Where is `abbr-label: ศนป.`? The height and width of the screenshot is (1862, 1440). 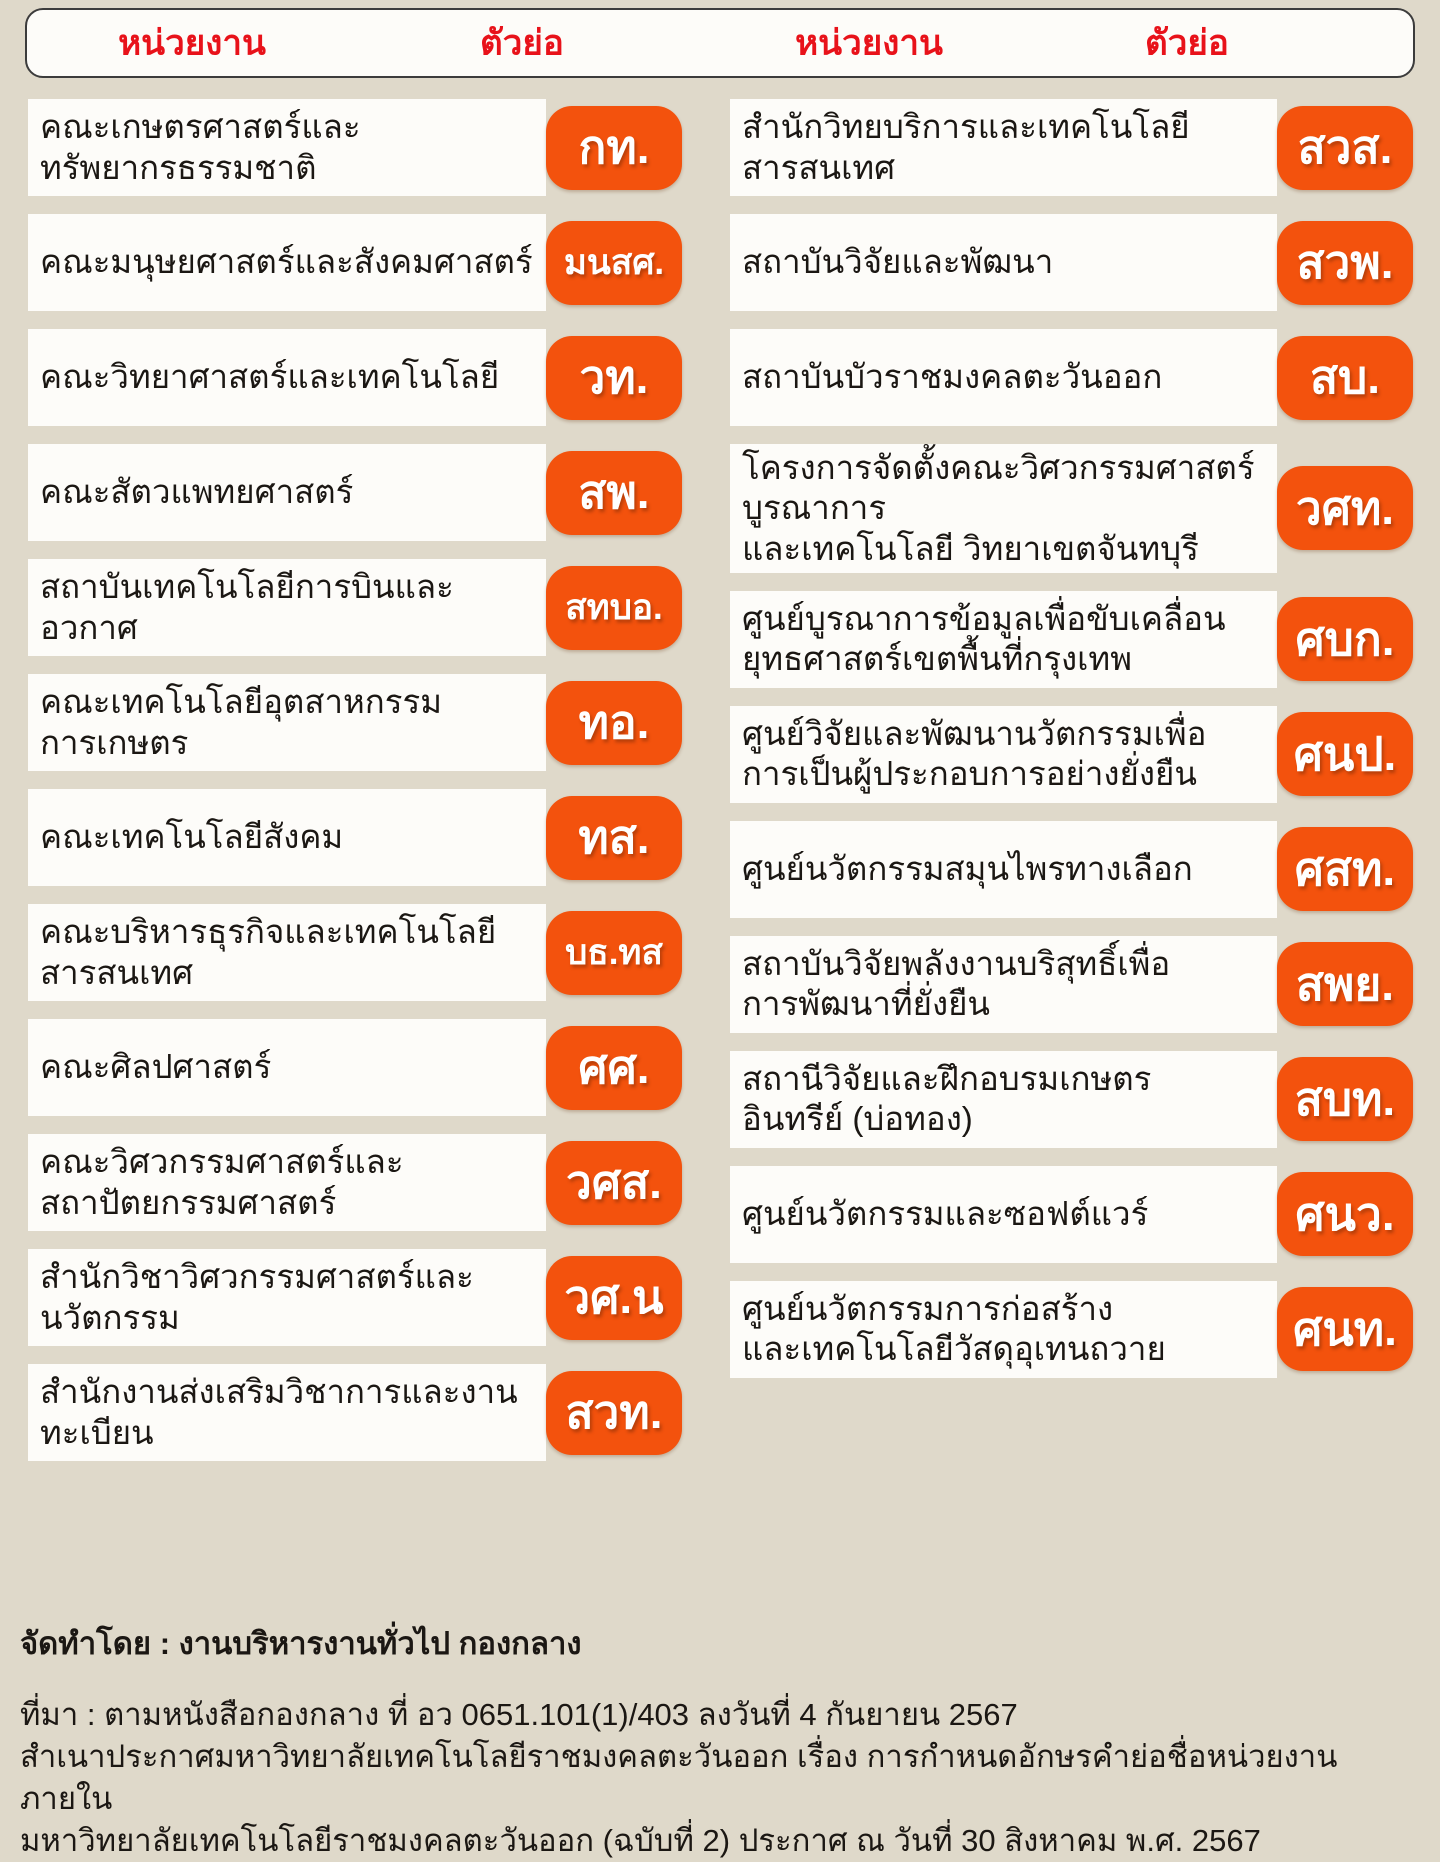 abbr-label: ศนป. is located at coordinates (1345, 753).